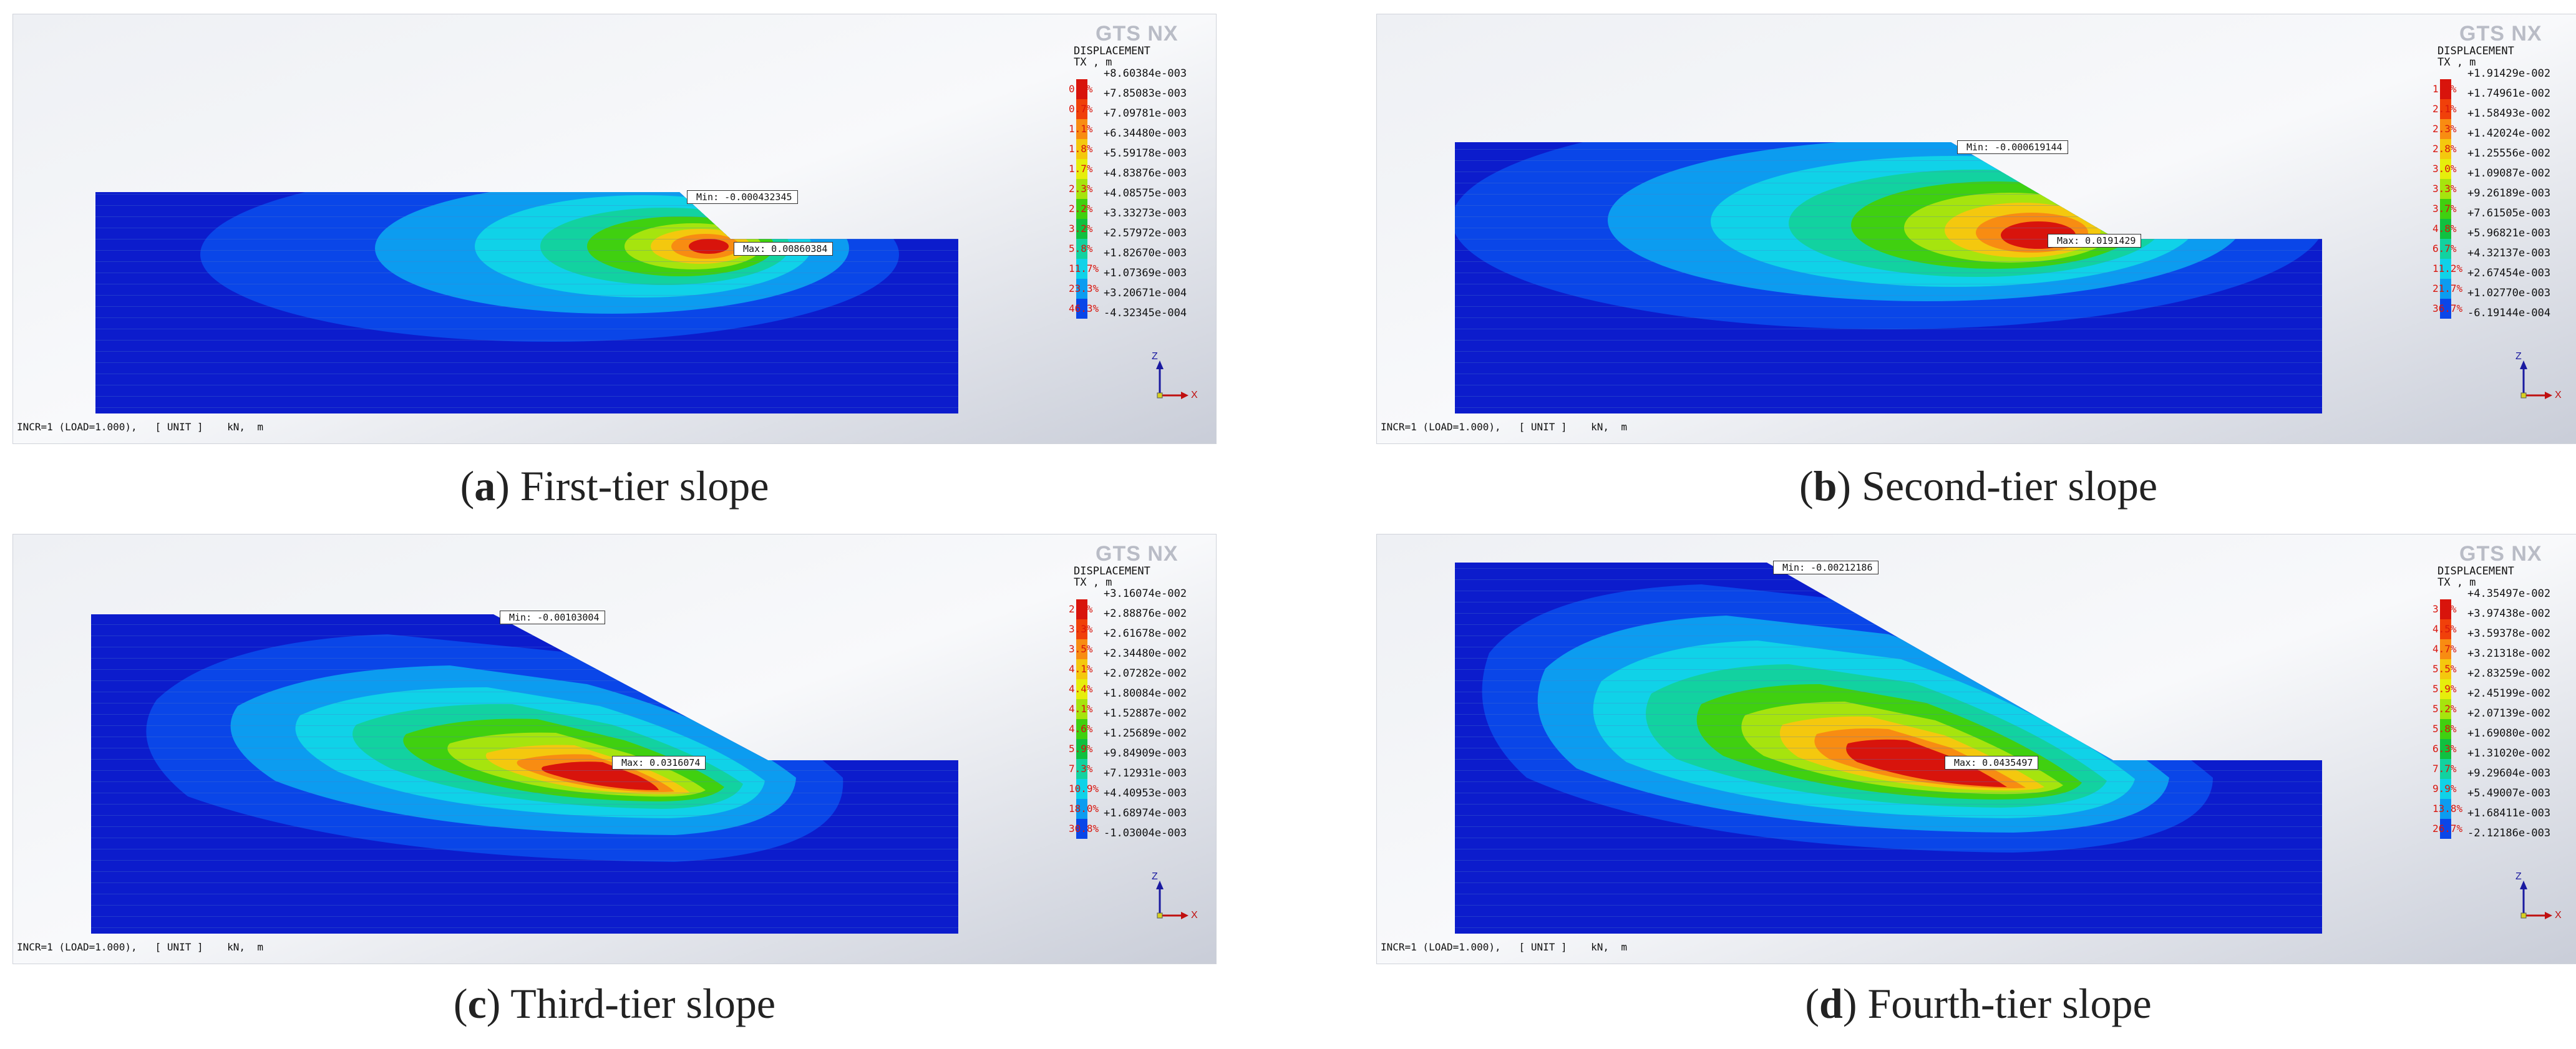  Describe the element at coordinates (1194, 395) in the screenshot. I see `axis-x-label: X` at that location.